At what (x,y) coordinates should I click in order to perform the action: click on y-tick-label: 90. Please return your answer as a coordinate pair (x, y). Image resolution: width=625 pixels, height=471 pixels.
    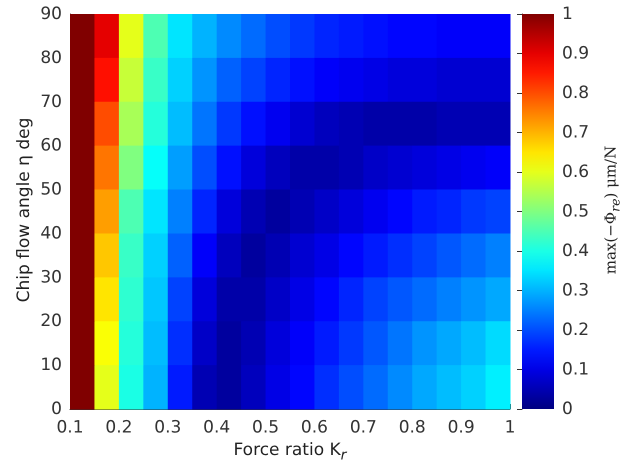
    Looking at the image, I should click on (51, 14).